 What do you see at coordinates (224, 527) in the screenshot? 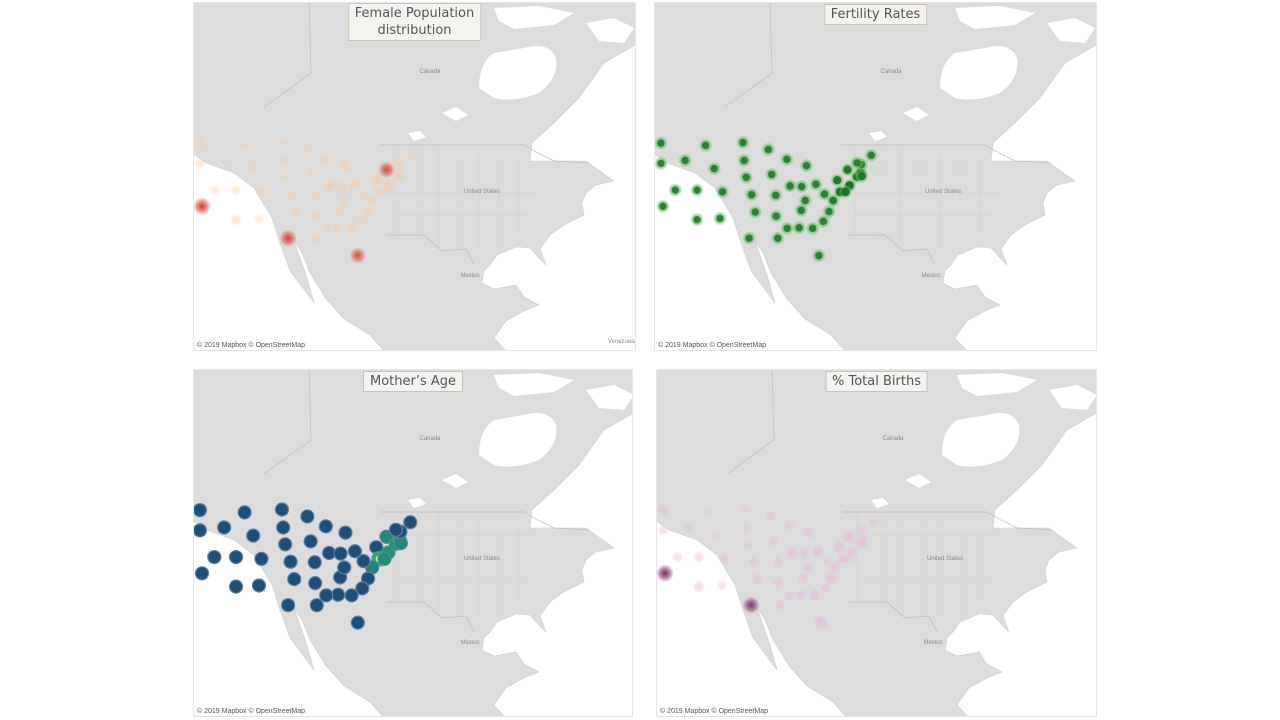
I see `marker-idaho` at bounding box center [224, 527].